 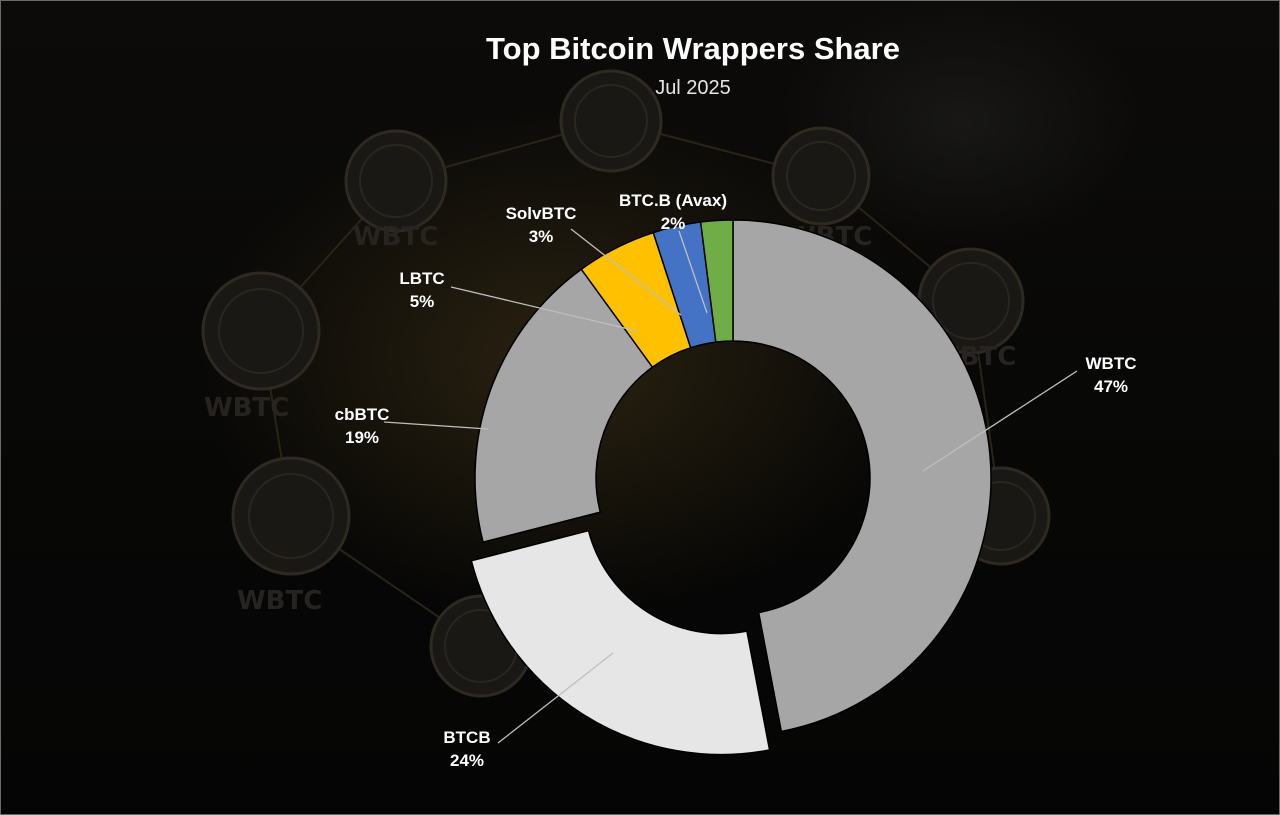 I want to click on slice-value-label: 3%, so click(x=541, y=236).